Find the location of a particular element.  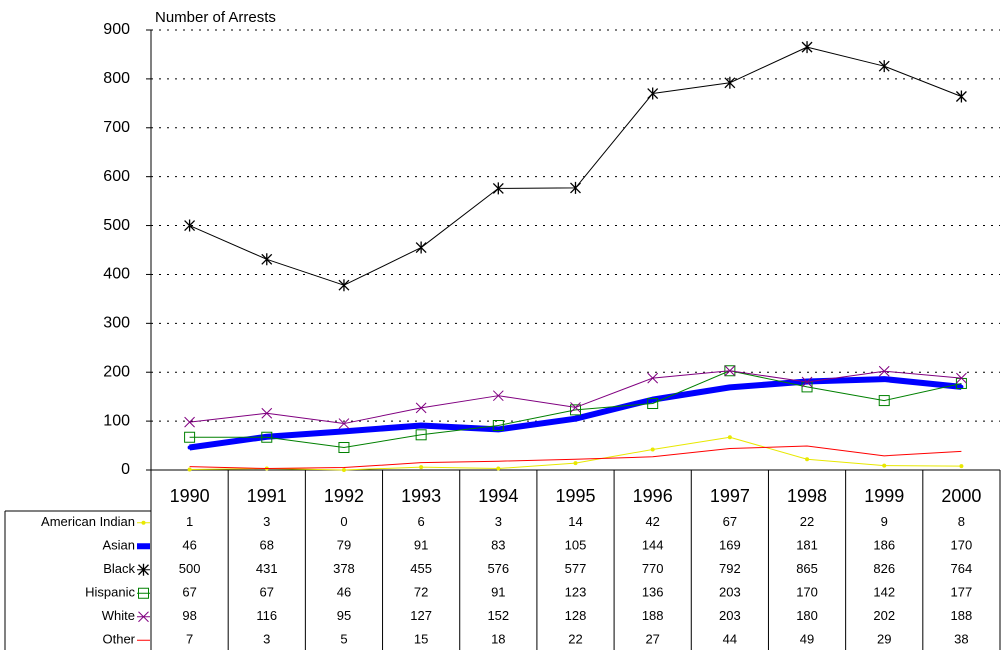

x-tick-label: 1993 is located at coordinates (421, 496).